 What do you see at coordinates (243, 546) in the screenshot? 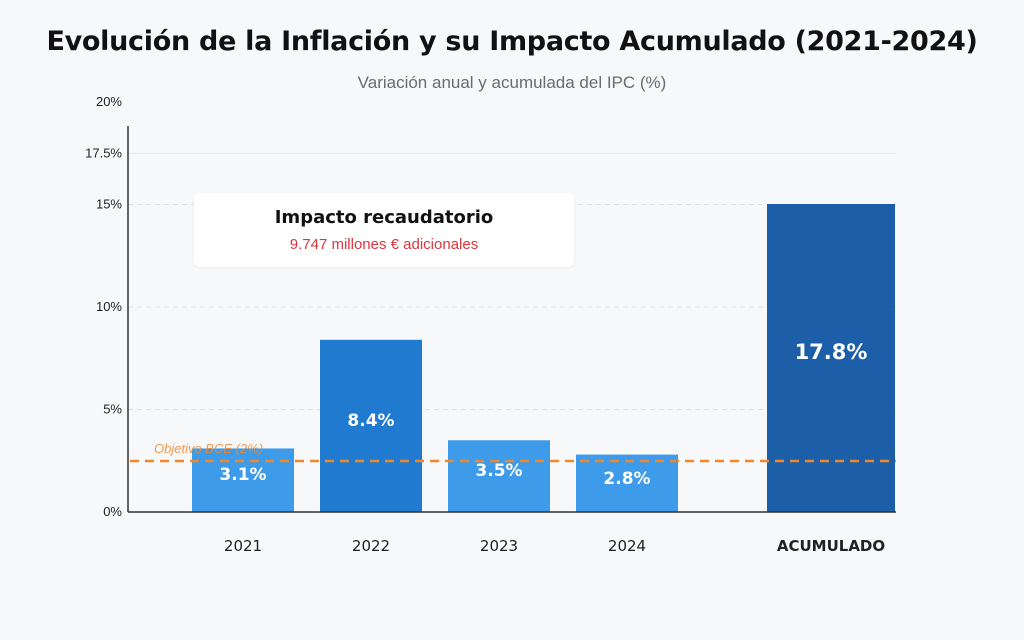
I see `x-category-label: 2021` at bounding box center [243, 546].